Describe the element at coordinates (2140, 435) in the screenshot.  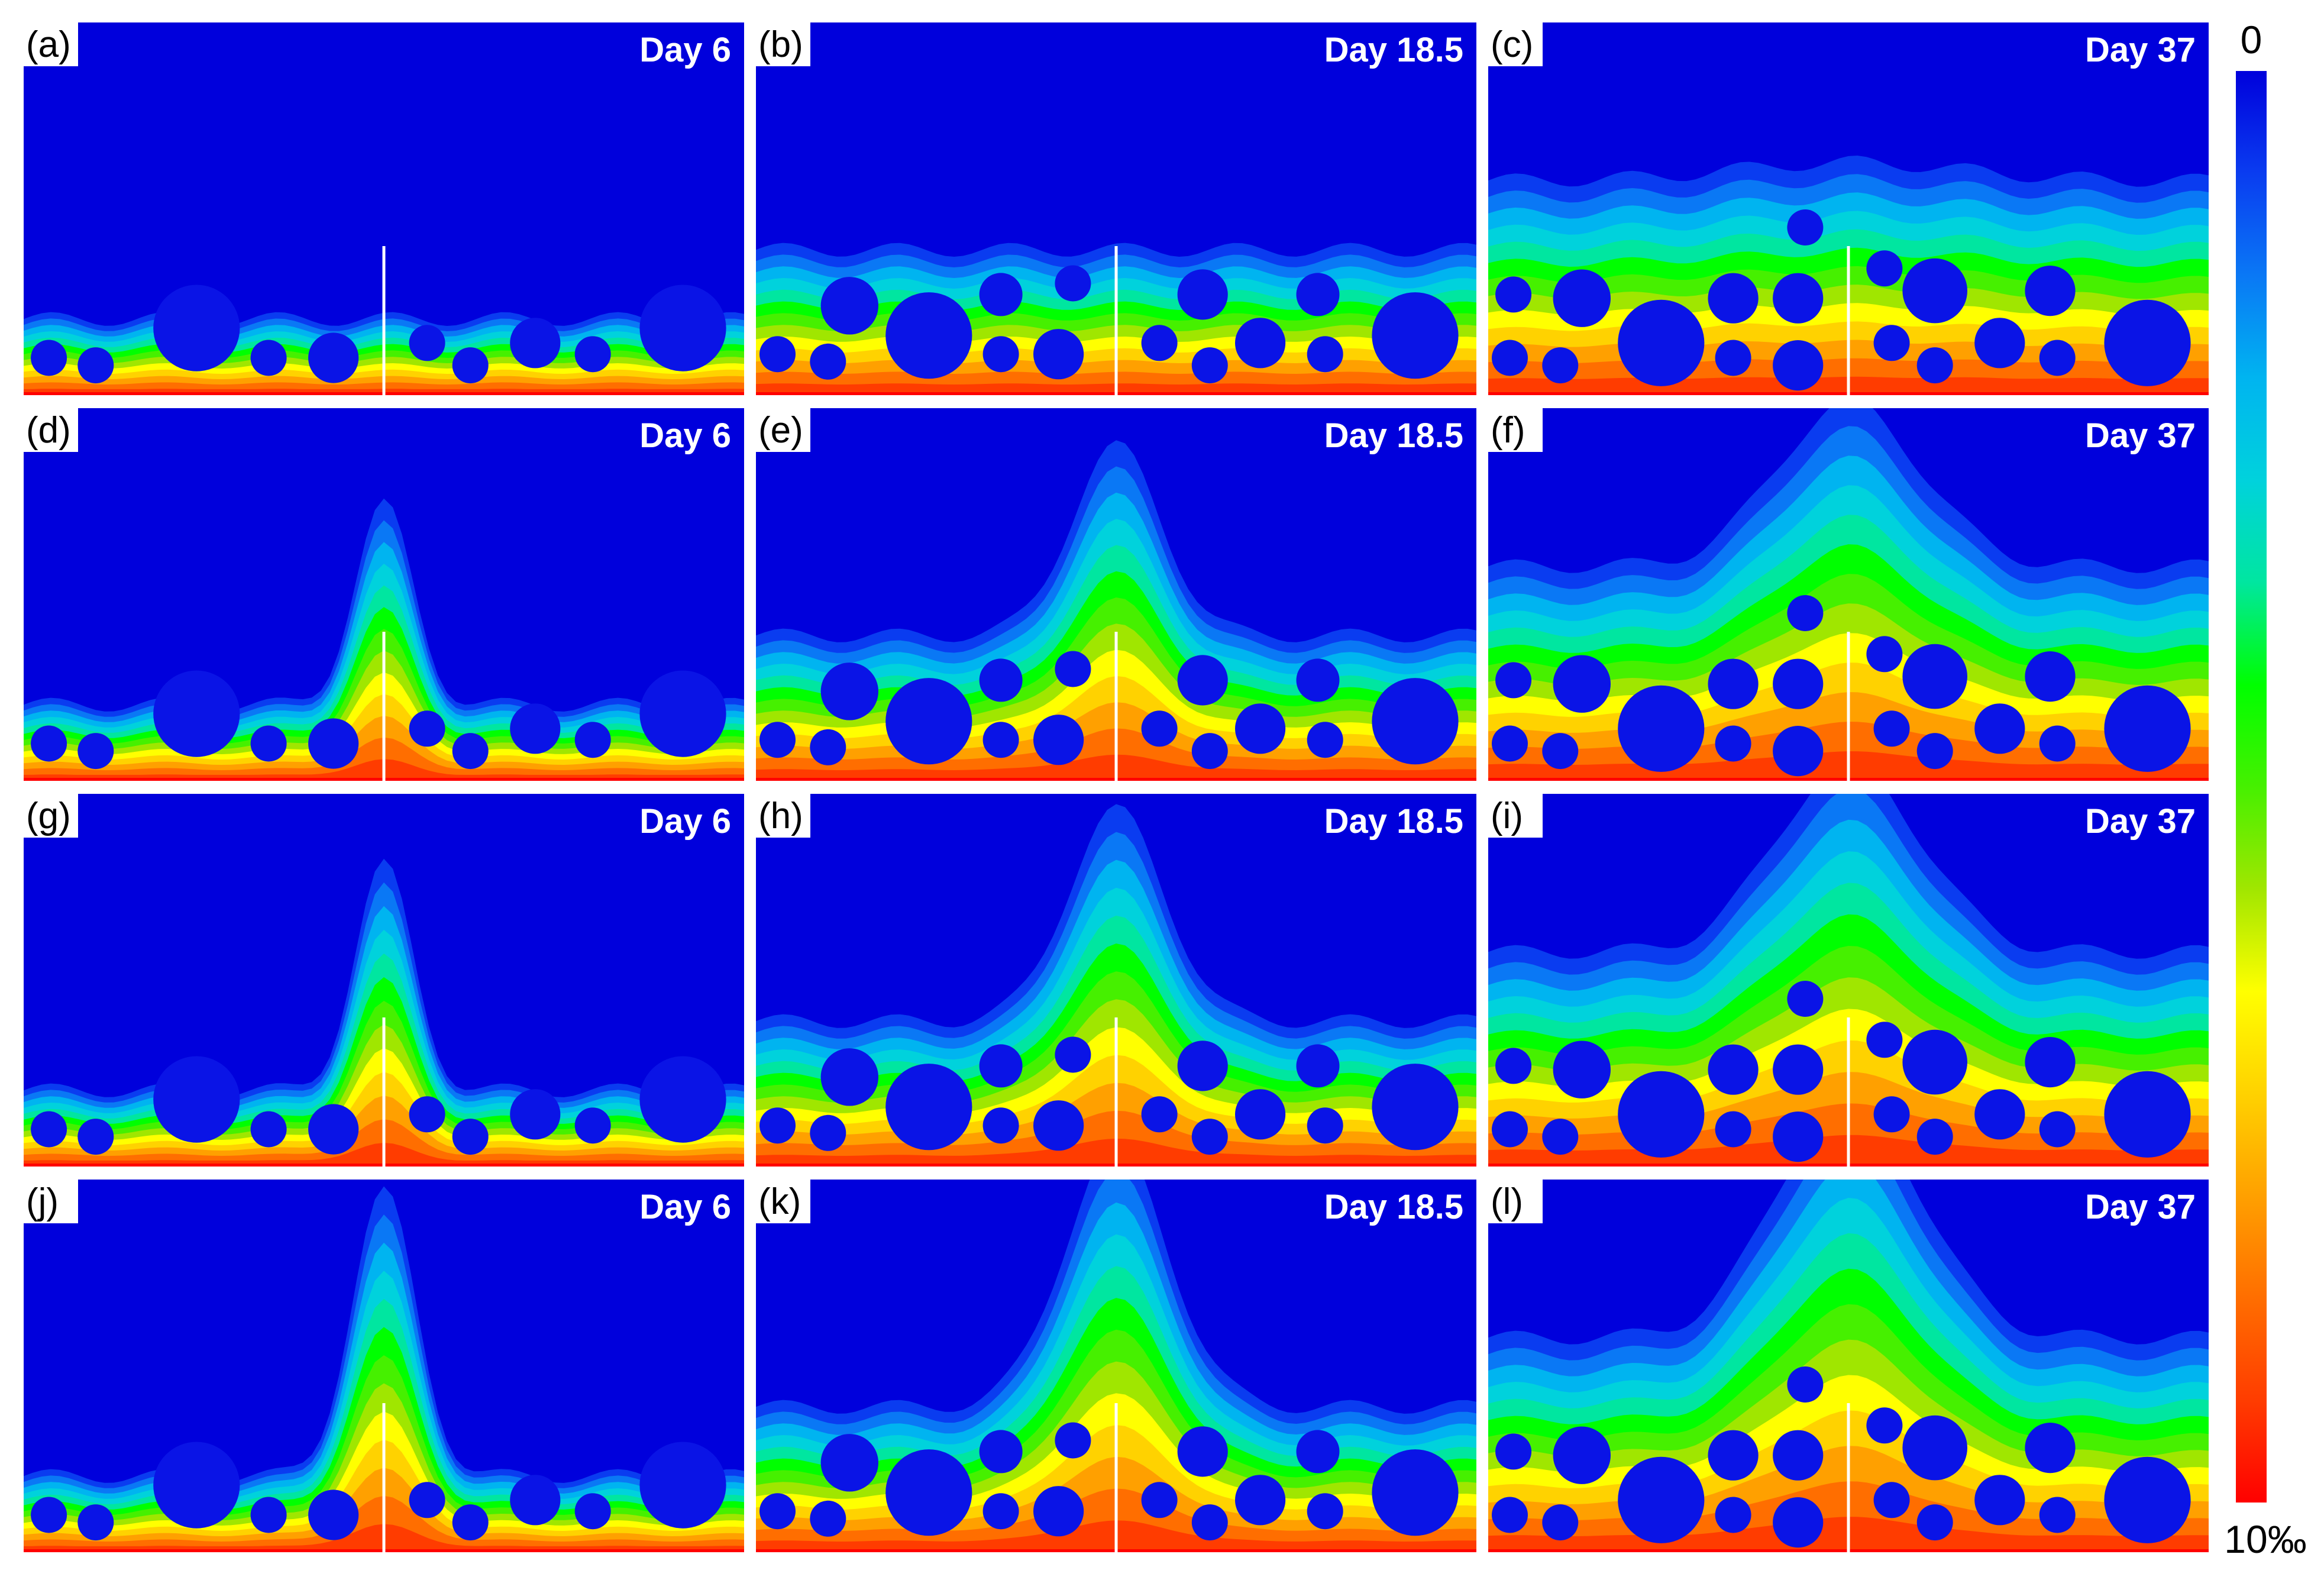
I see `day-label: Day 37` at that location.